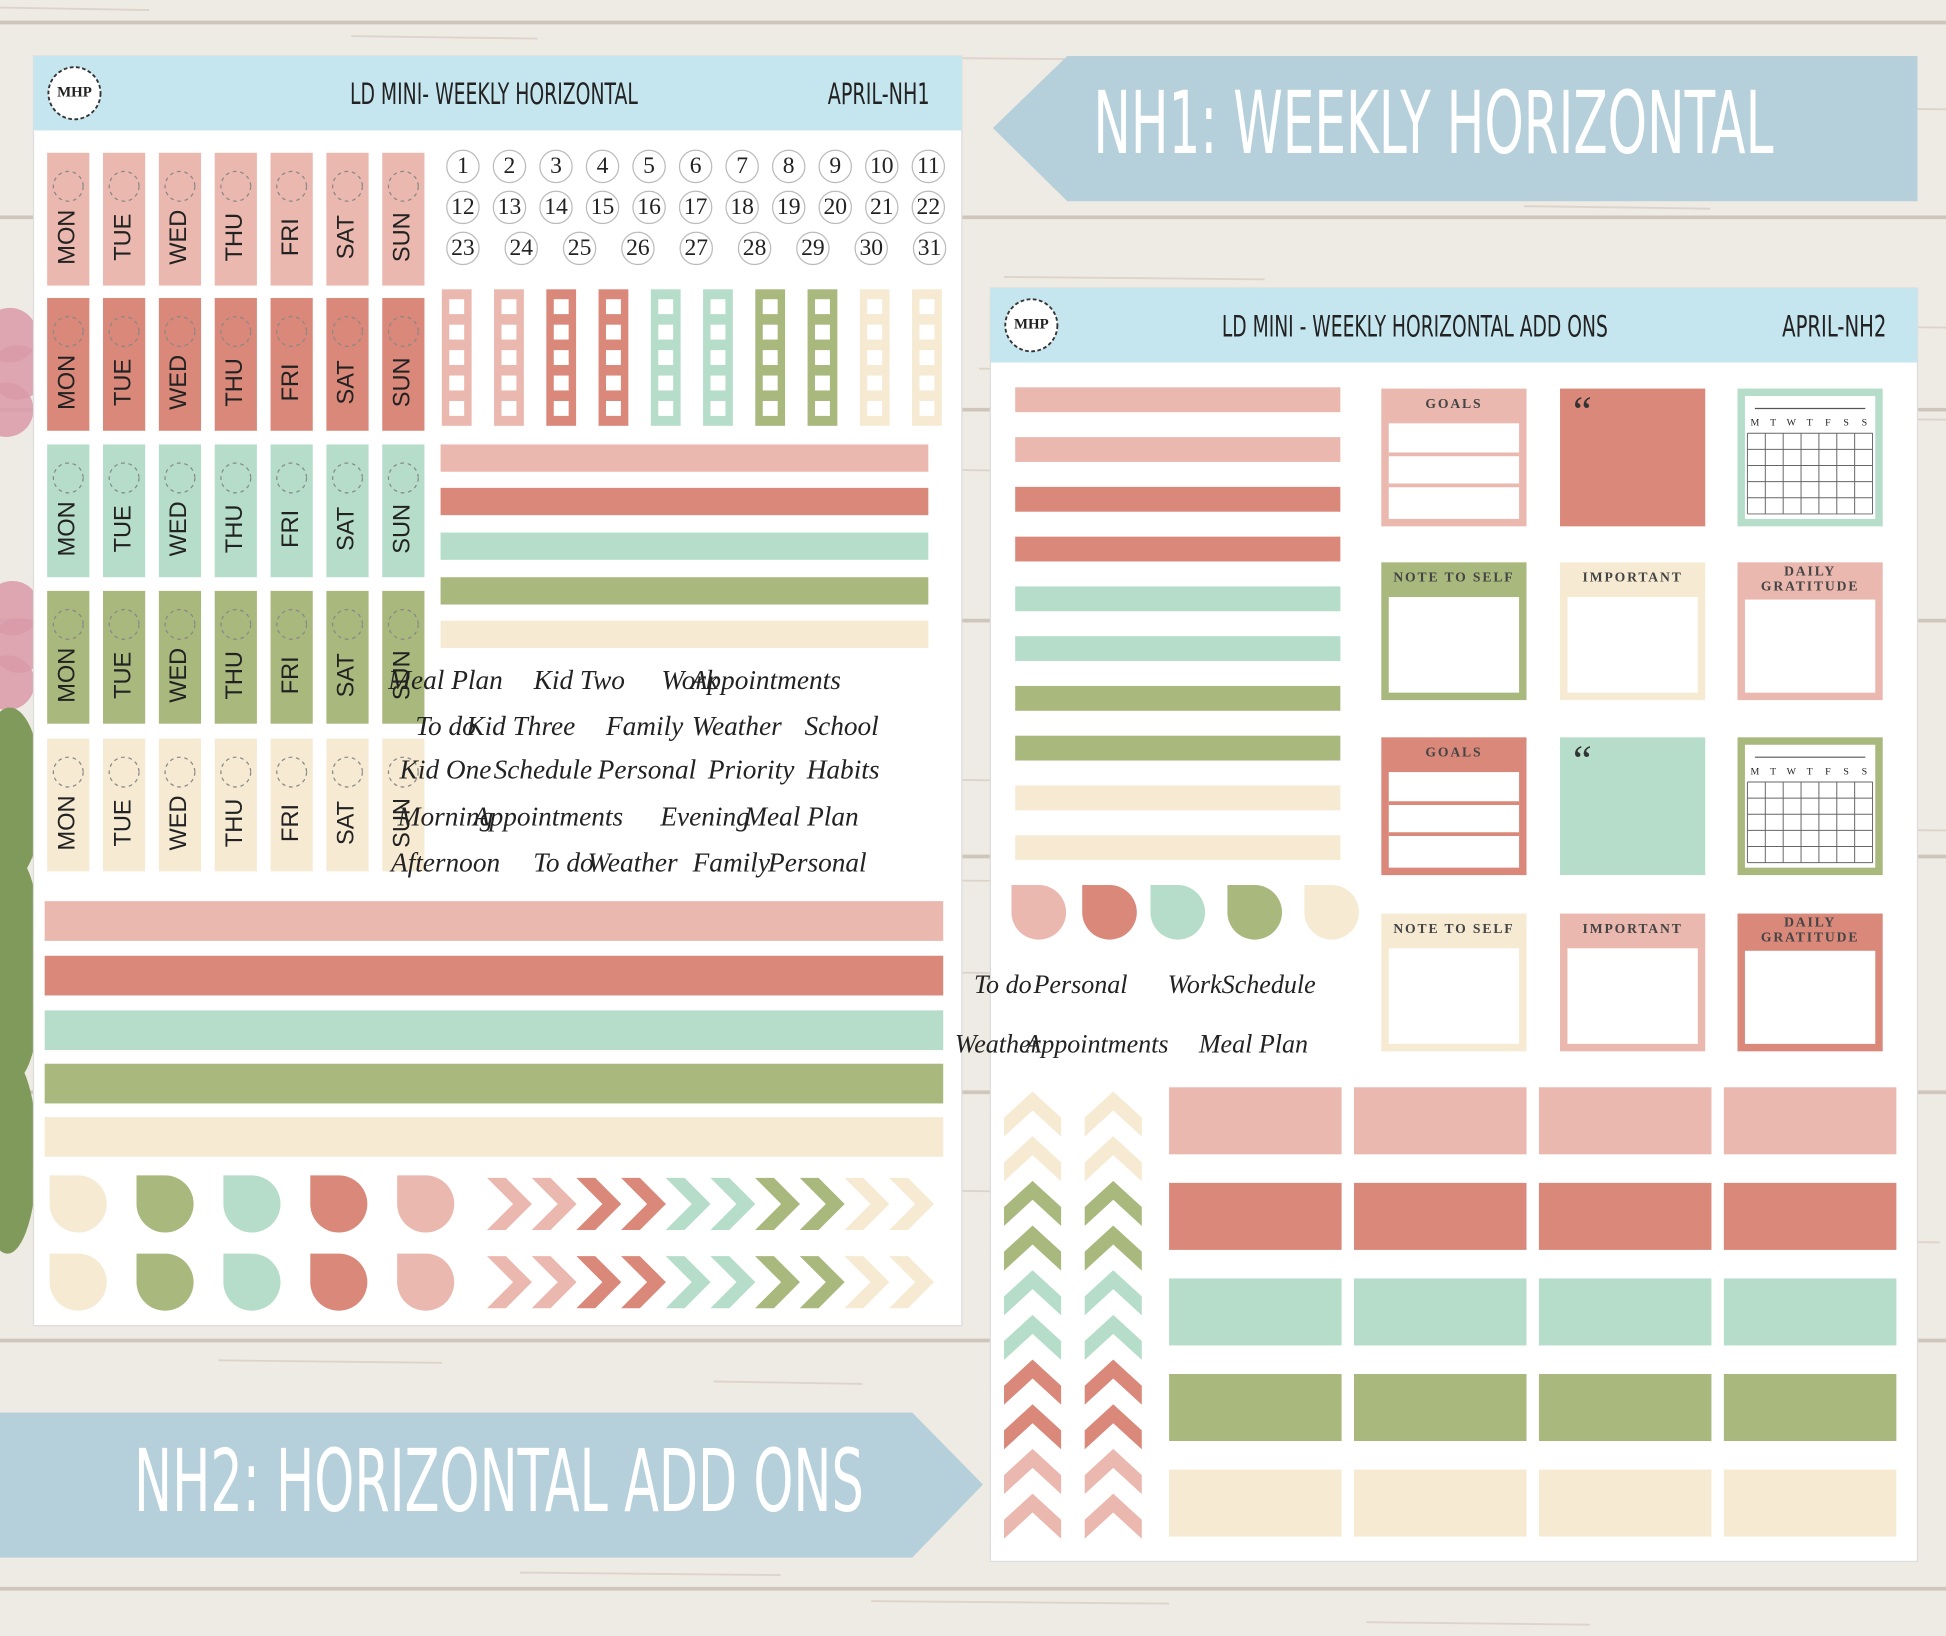 This screenshot has width=1946, height=1636. What do you see at coordinates (1754, 423) in the screenshot?
I see `calendar-day: M` at bounding box center [1754, 423].